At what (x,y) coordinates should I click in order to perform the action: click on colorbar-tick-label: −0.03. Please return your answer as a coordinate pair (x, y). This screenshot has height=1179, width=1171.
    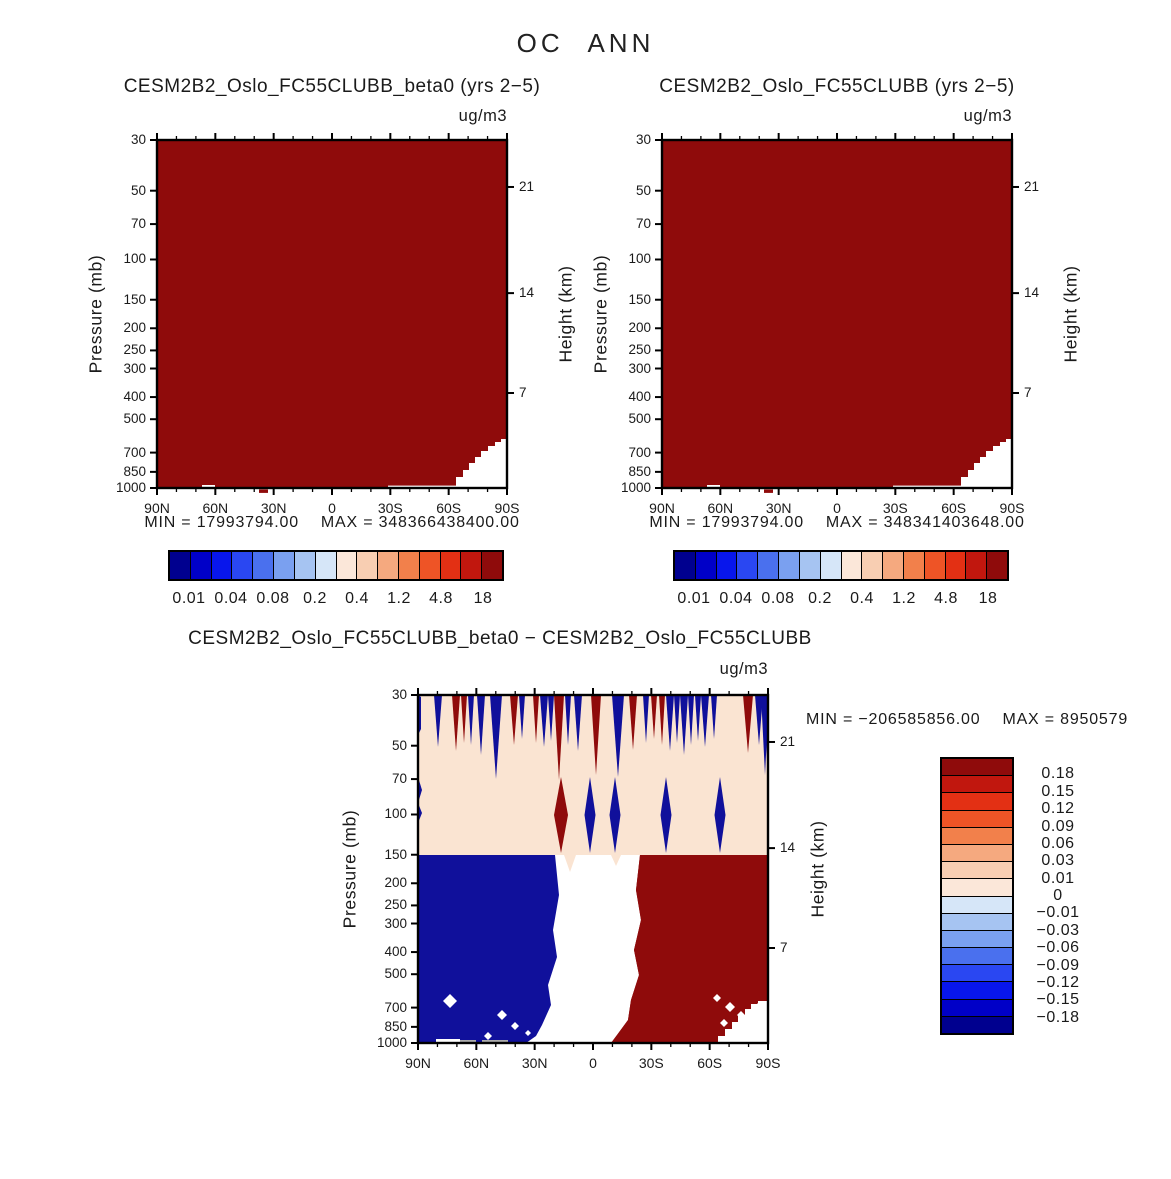
    Looking at the image, I should click on (1058, 930).